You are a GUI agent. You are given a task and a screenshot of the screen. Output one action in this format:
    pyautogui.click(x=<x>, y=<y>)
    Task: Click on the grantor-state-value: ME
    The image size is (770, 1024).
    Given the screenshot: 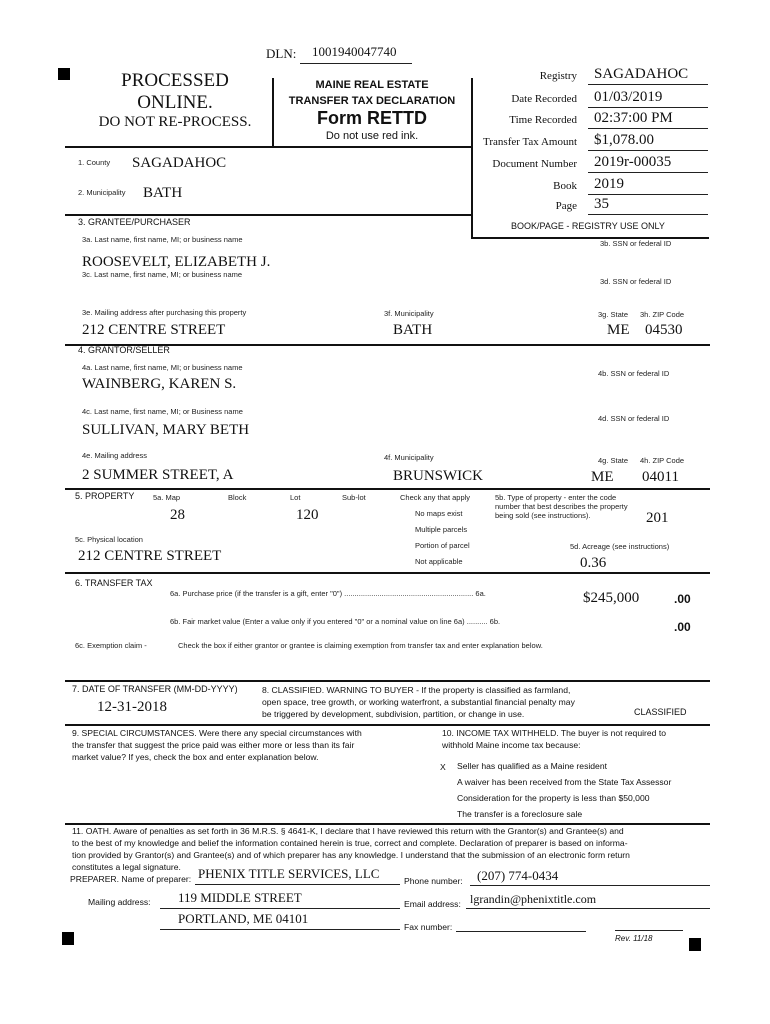 What is the action you would take?
    pyautogui.click(x=602, y=477)
    